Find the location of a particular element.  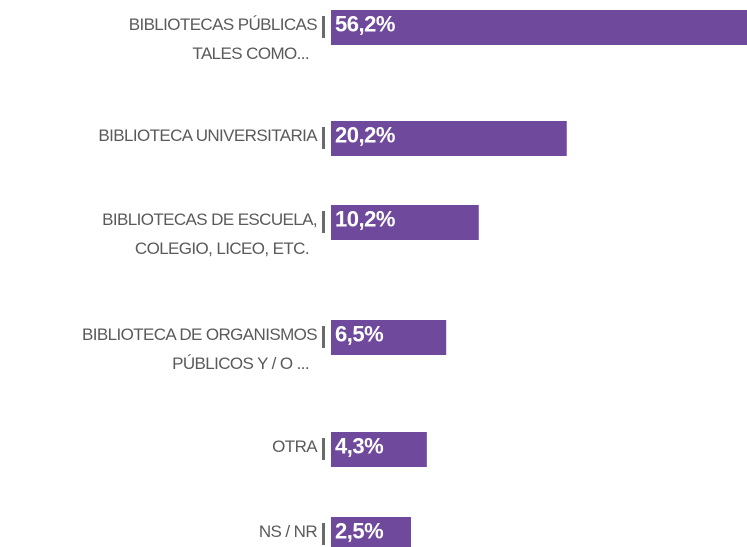

category-label: BIBLIOTECAS PÚBLICAS is located at coordinates (223, 24).